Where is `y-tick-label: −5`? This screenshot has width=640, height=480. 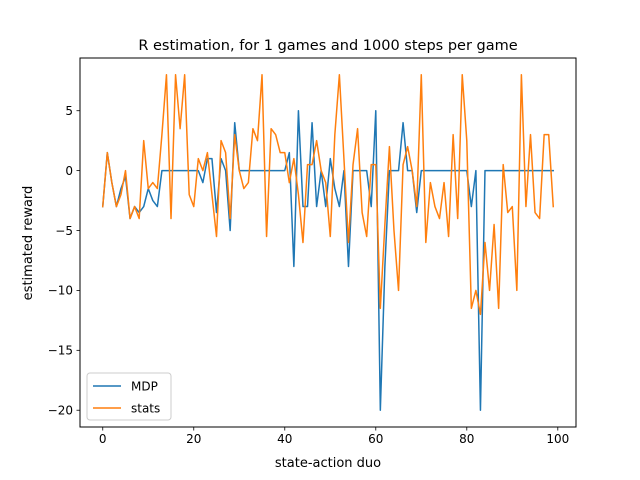
y-tick-label: −5 is located at coordinates (64, 231).